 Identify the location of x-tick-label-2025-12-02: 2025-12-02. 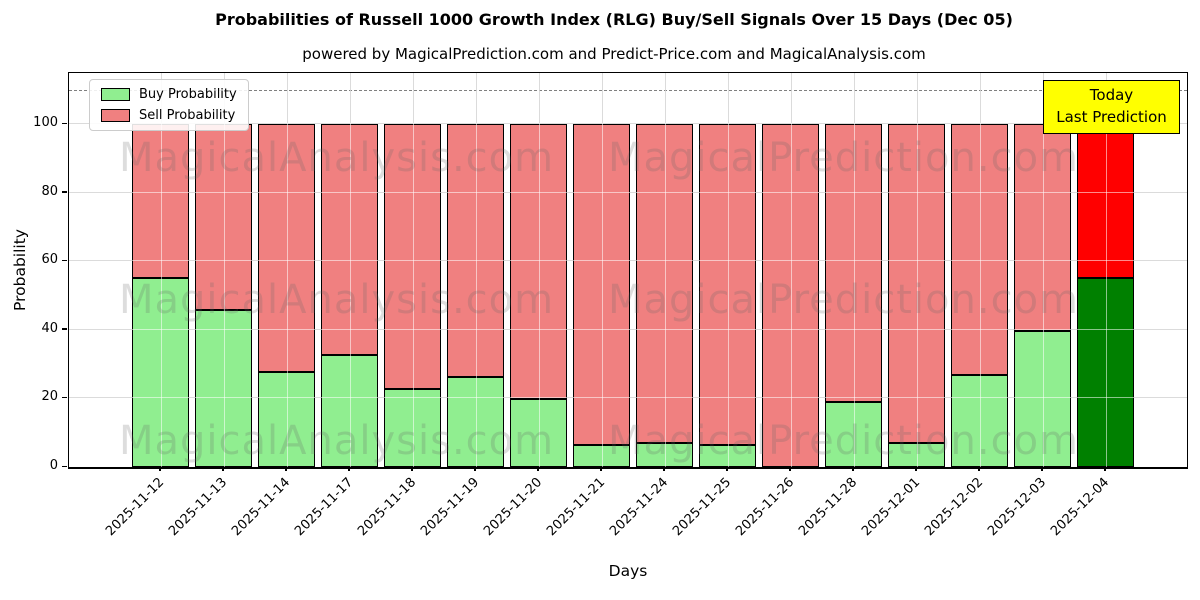
(954, 507).